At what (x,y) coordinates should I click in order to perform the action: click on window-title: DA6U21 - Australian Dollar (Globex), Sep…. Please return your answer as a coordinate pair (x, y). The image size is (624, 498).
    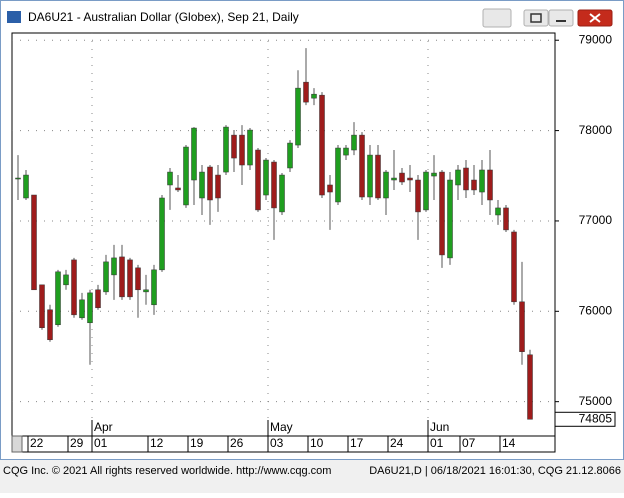
    Looking at the image, I should click on (163, 17).